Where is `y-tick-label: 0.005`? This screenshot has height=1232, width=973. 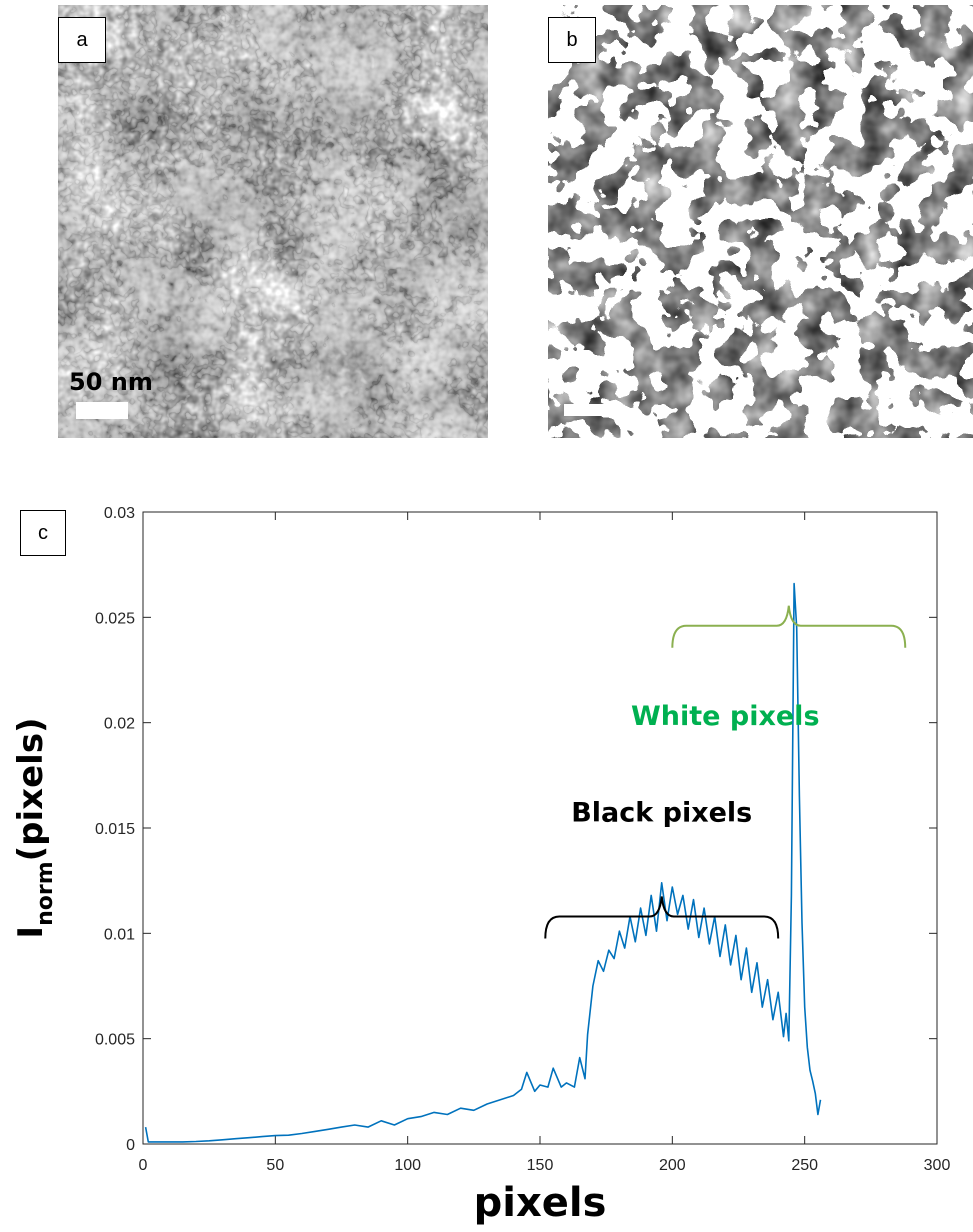 y-tick-label: 0.005 is located at coordinates (115, 1040).